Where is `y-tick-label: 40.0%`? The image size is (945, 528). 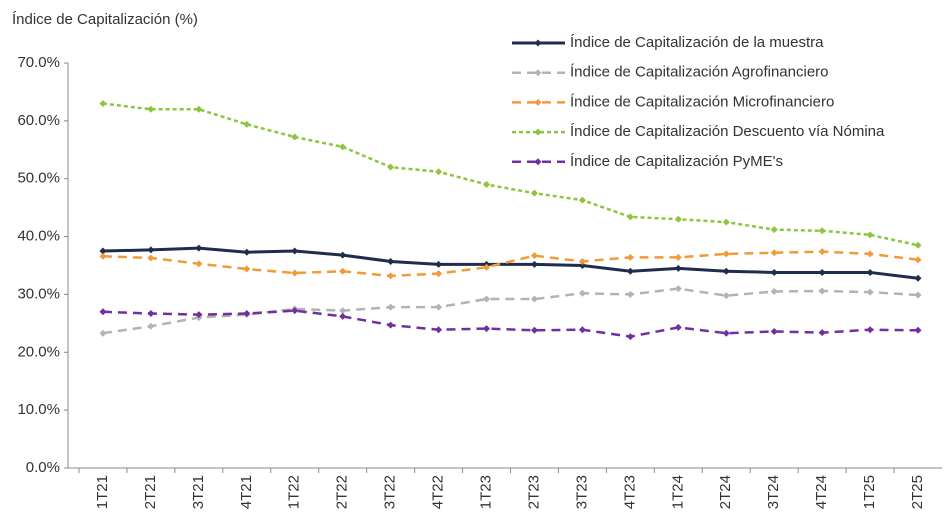 y-tick-label: 40.0% is located at coordinates (38, 236).